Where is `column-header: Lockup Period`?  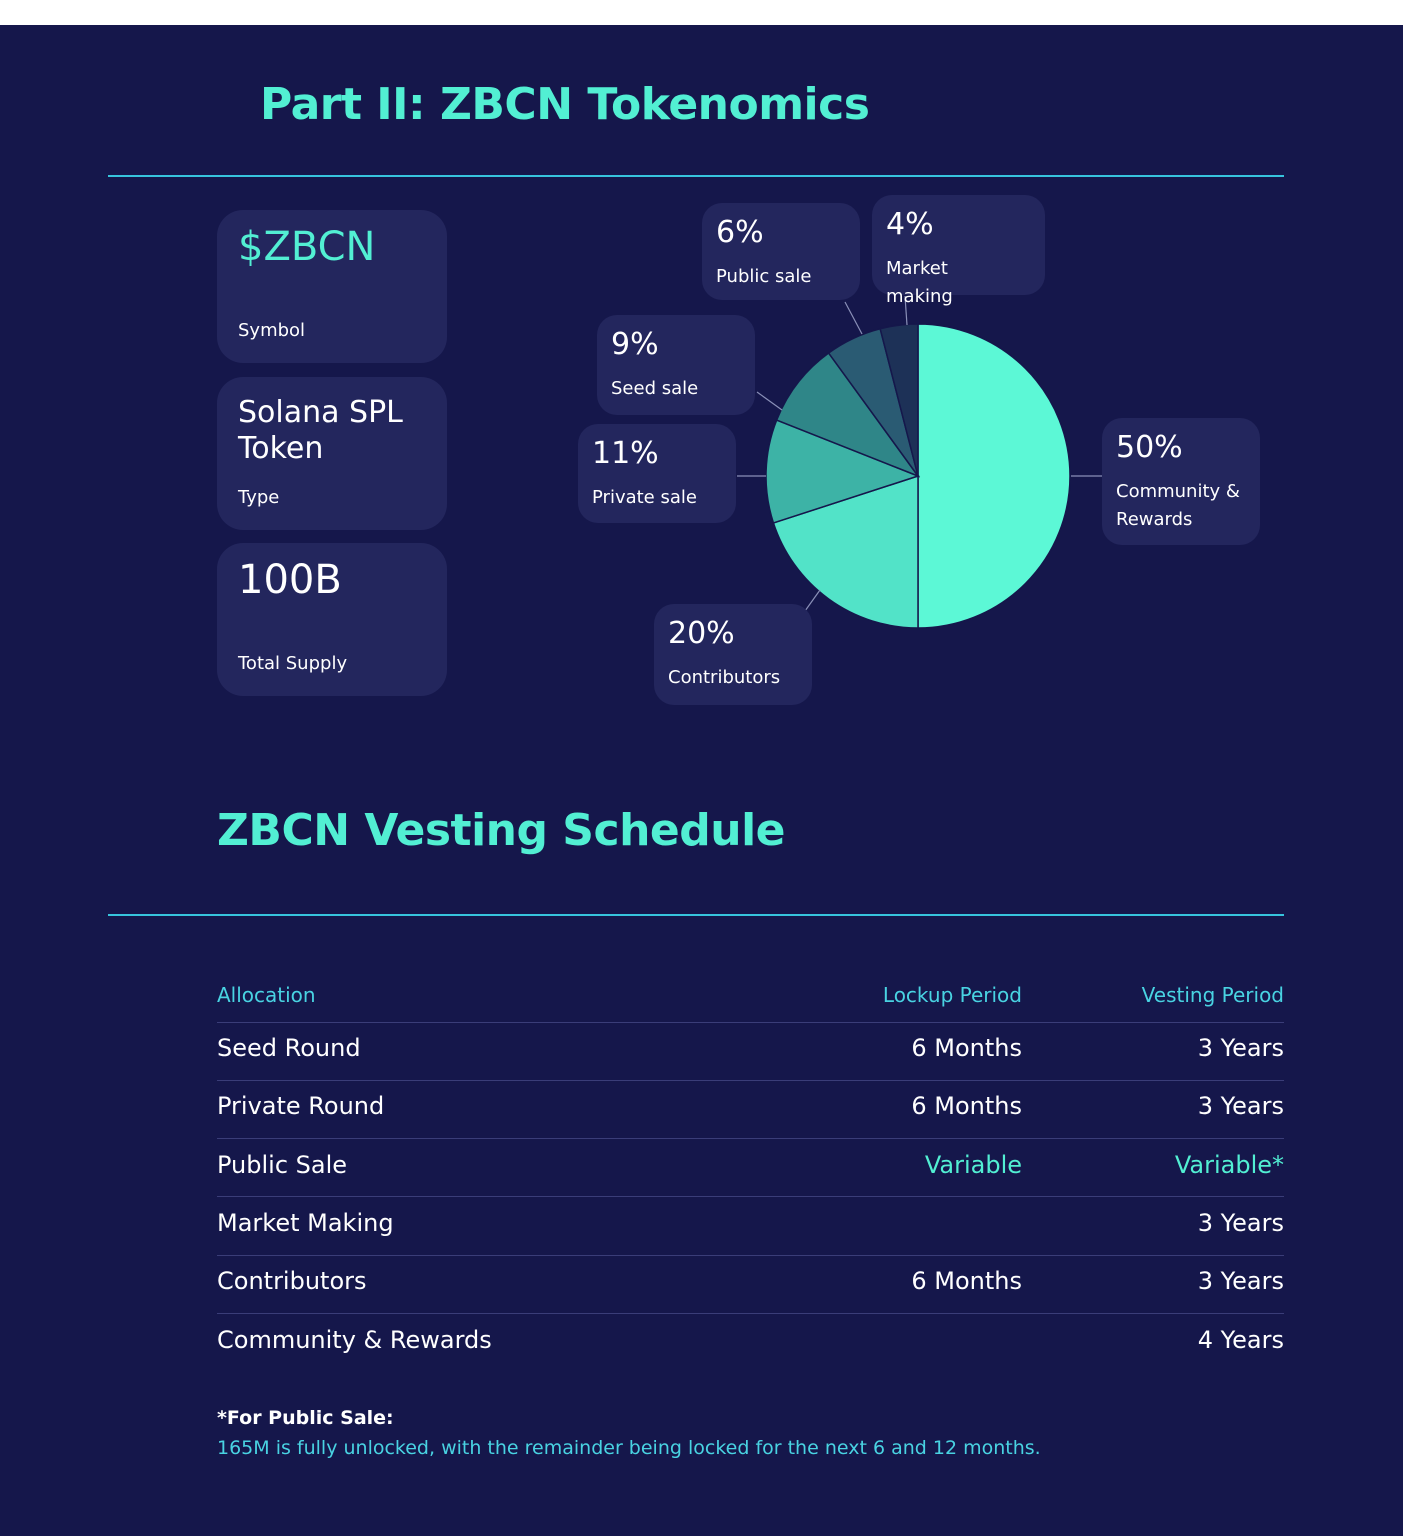
column-header: Lockup Period is located at coordinates (952, 995).